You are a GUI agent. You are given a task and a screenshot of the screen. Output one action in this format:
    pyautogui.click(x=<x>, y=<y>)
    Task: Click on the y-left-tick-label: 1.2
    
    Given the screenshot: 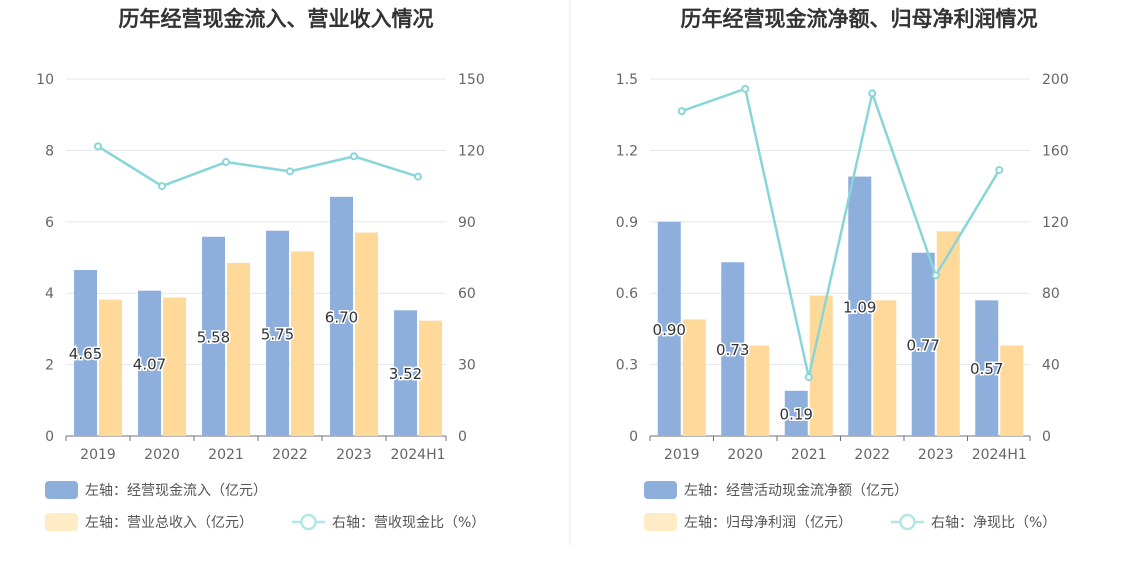 What is the action you would take?
    pyautogui.click(x=627, y=151)
    